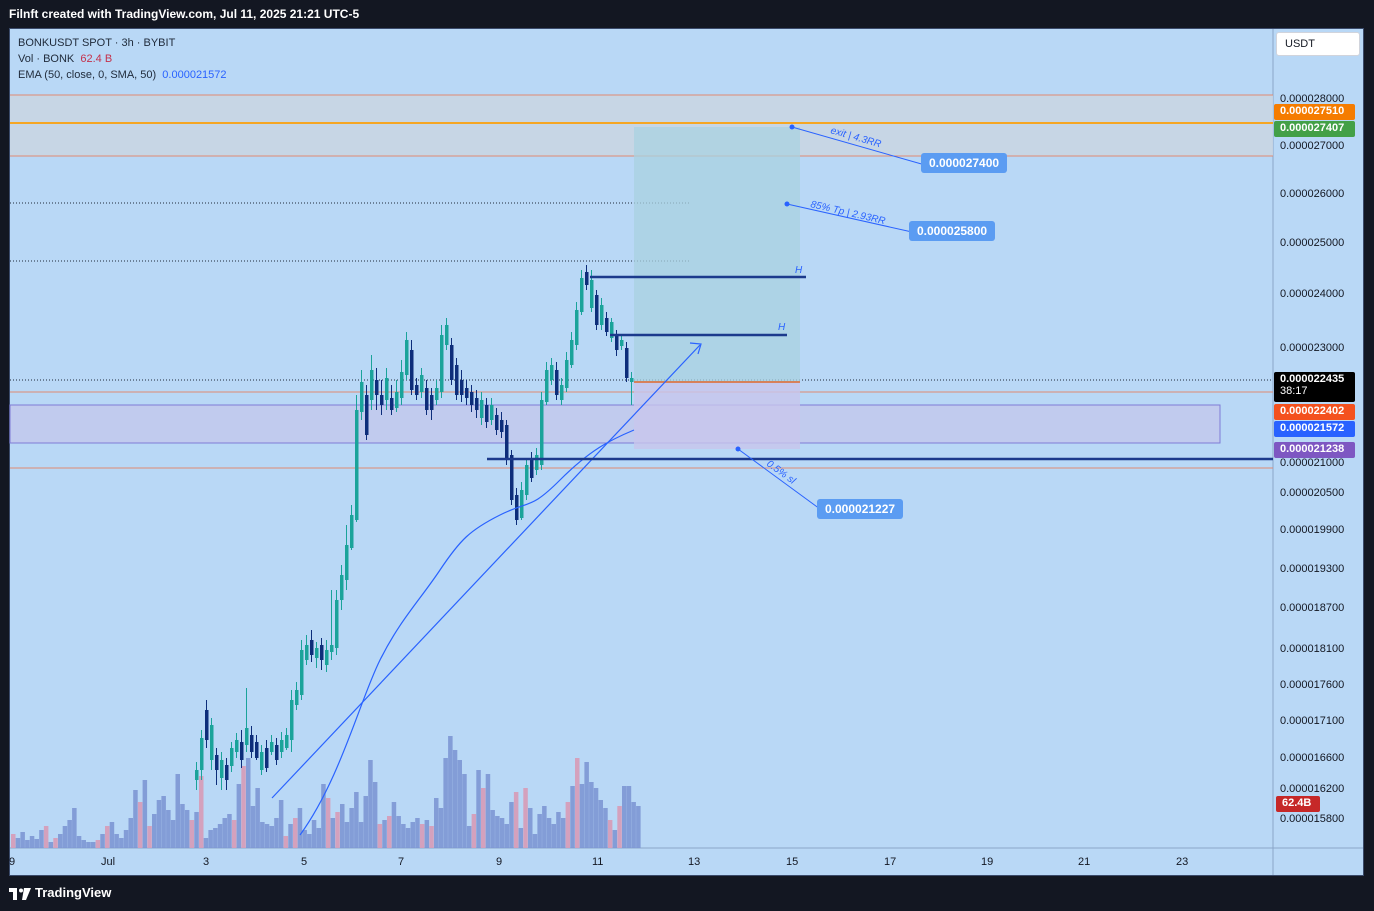 The width and height of the screenshot is (1374, 911). Describe the element at coordinates (97, 43) in the screenshot. I see `symbol-line: BONKUSDT SPOT · 3h · BYBIT` at that location.